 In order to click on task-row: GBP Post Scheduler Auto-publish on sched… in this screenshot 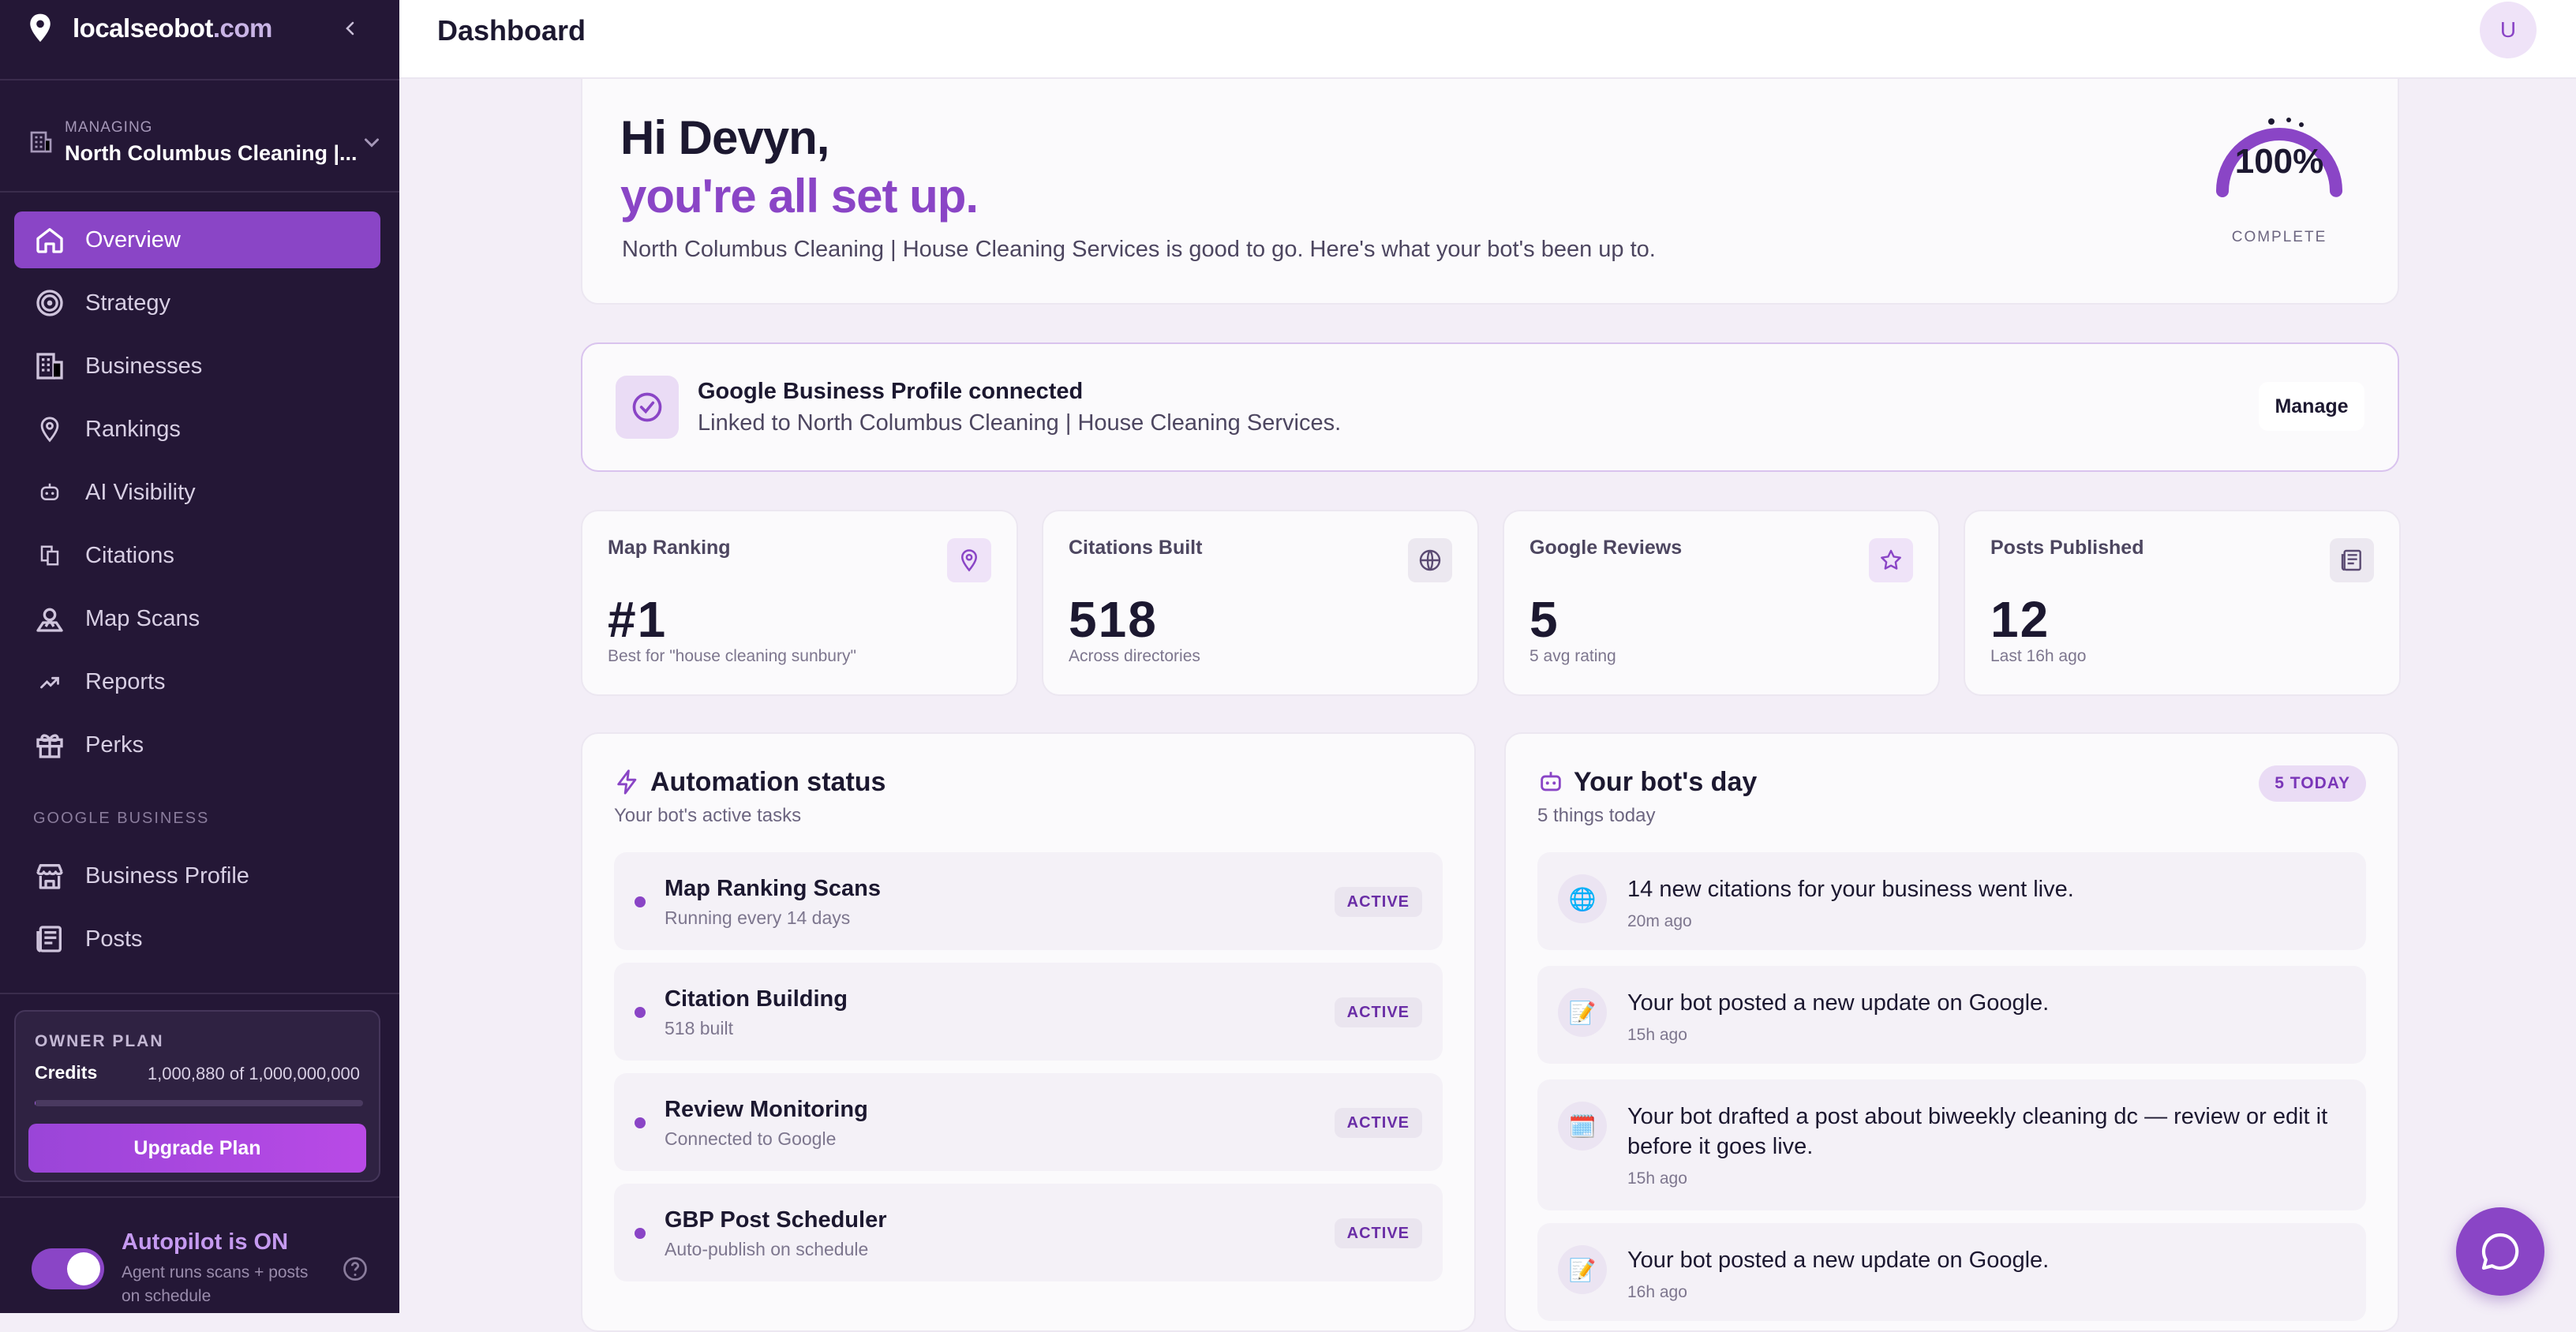, I will do `click(1028, 1232)`.